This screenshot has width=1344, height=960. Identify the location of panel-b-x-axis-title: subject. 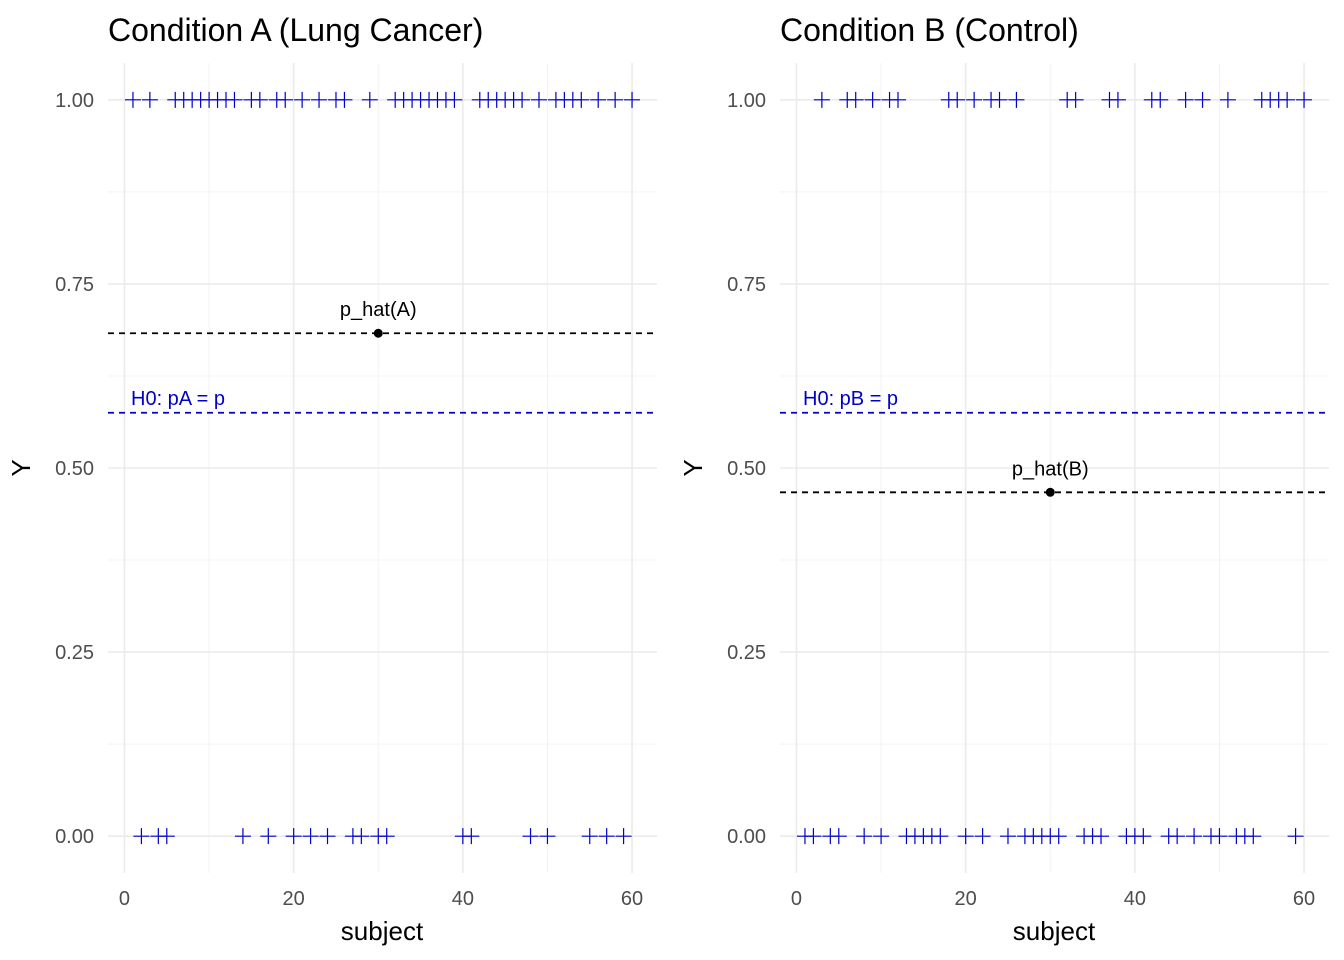
(1054, 931).